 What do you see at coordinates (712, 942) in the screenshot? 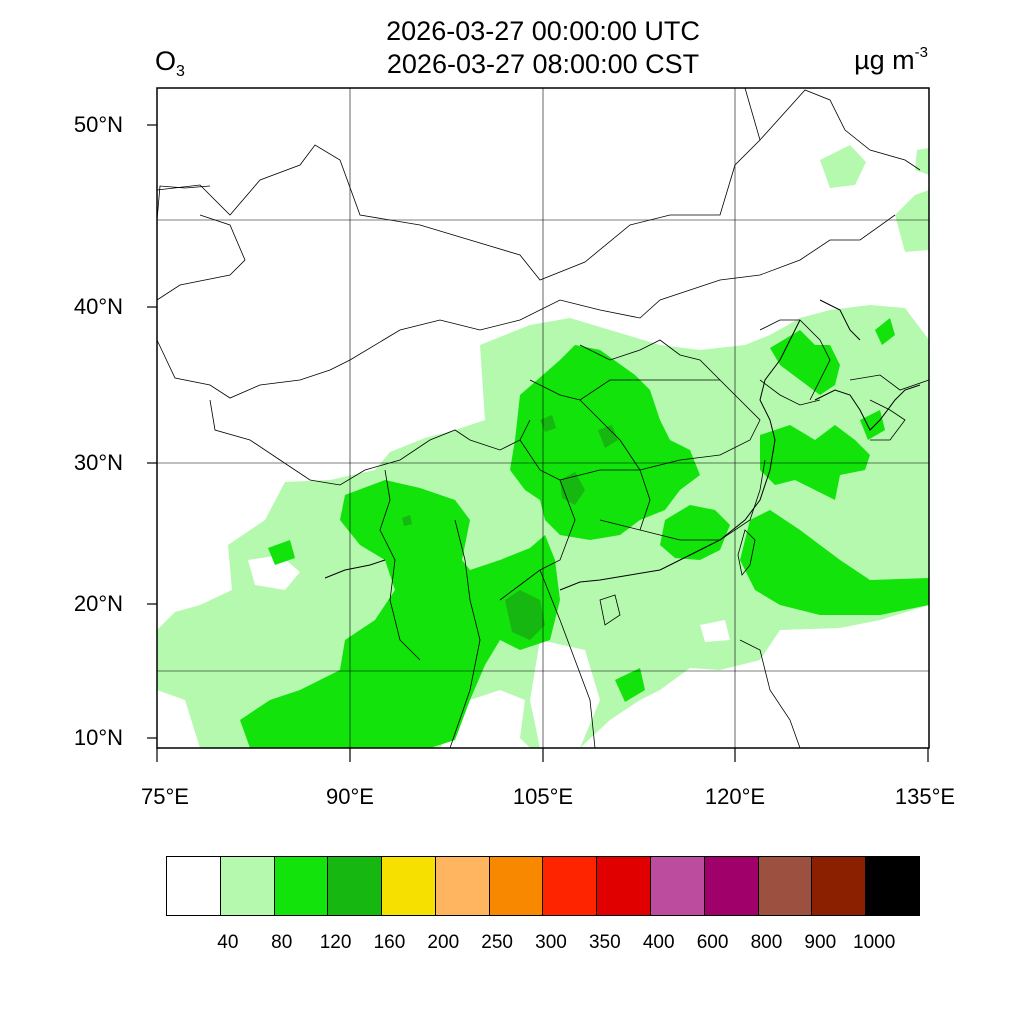
I see `legend-tick-label: 600` at bounding box center [712, 942].